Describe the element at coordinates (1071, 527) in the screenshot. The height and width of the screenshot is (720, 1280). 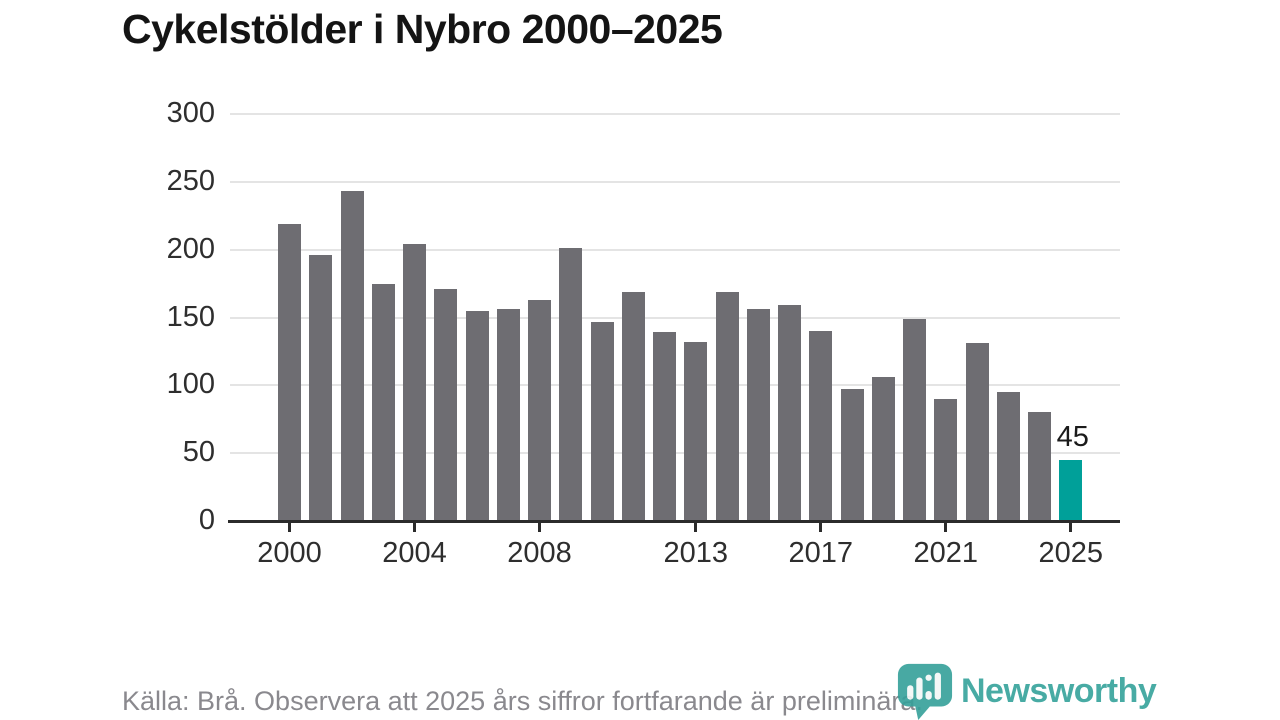
I see `x-tick-mark-2025` at that location.